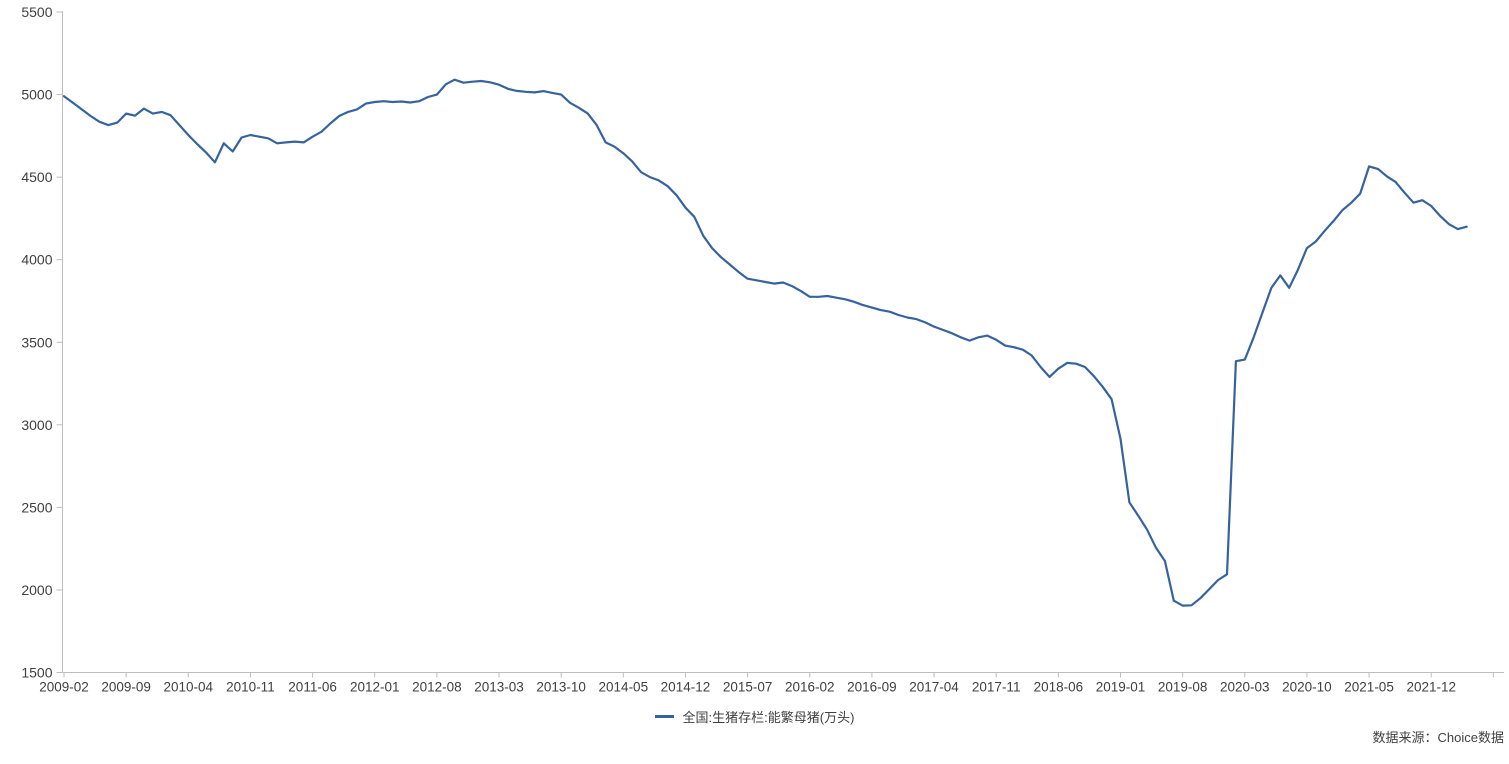 This screenshot has width=1509, height=764. Describe the element at coordinates (624, 687) in the screenshot. I see `x-axis-label: 2014-05` at that location.